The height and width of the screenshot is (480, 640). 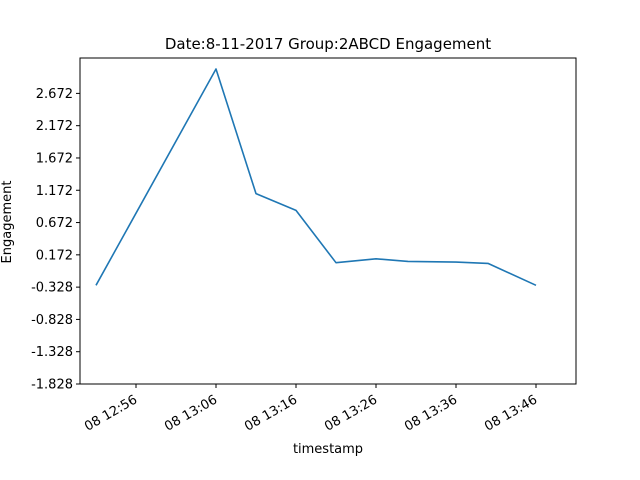 I want to click on chart-title: Date:8-11-2017 Group:2ABCD Engagement, so click(x=328, y=44).